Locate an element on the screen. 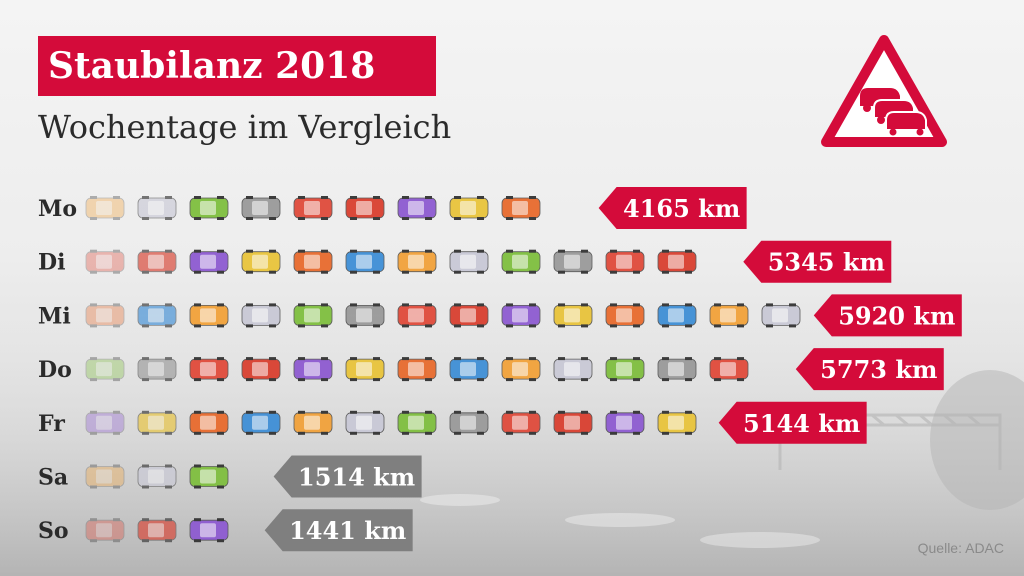  value-bar-mi is located at coordinates (887, 315).